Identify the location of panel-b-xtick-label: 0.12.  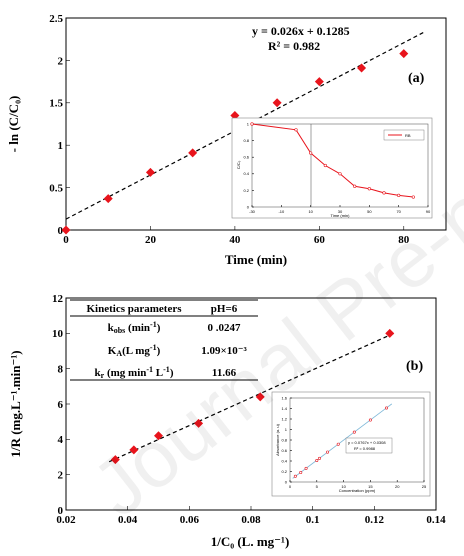
(375, 520).